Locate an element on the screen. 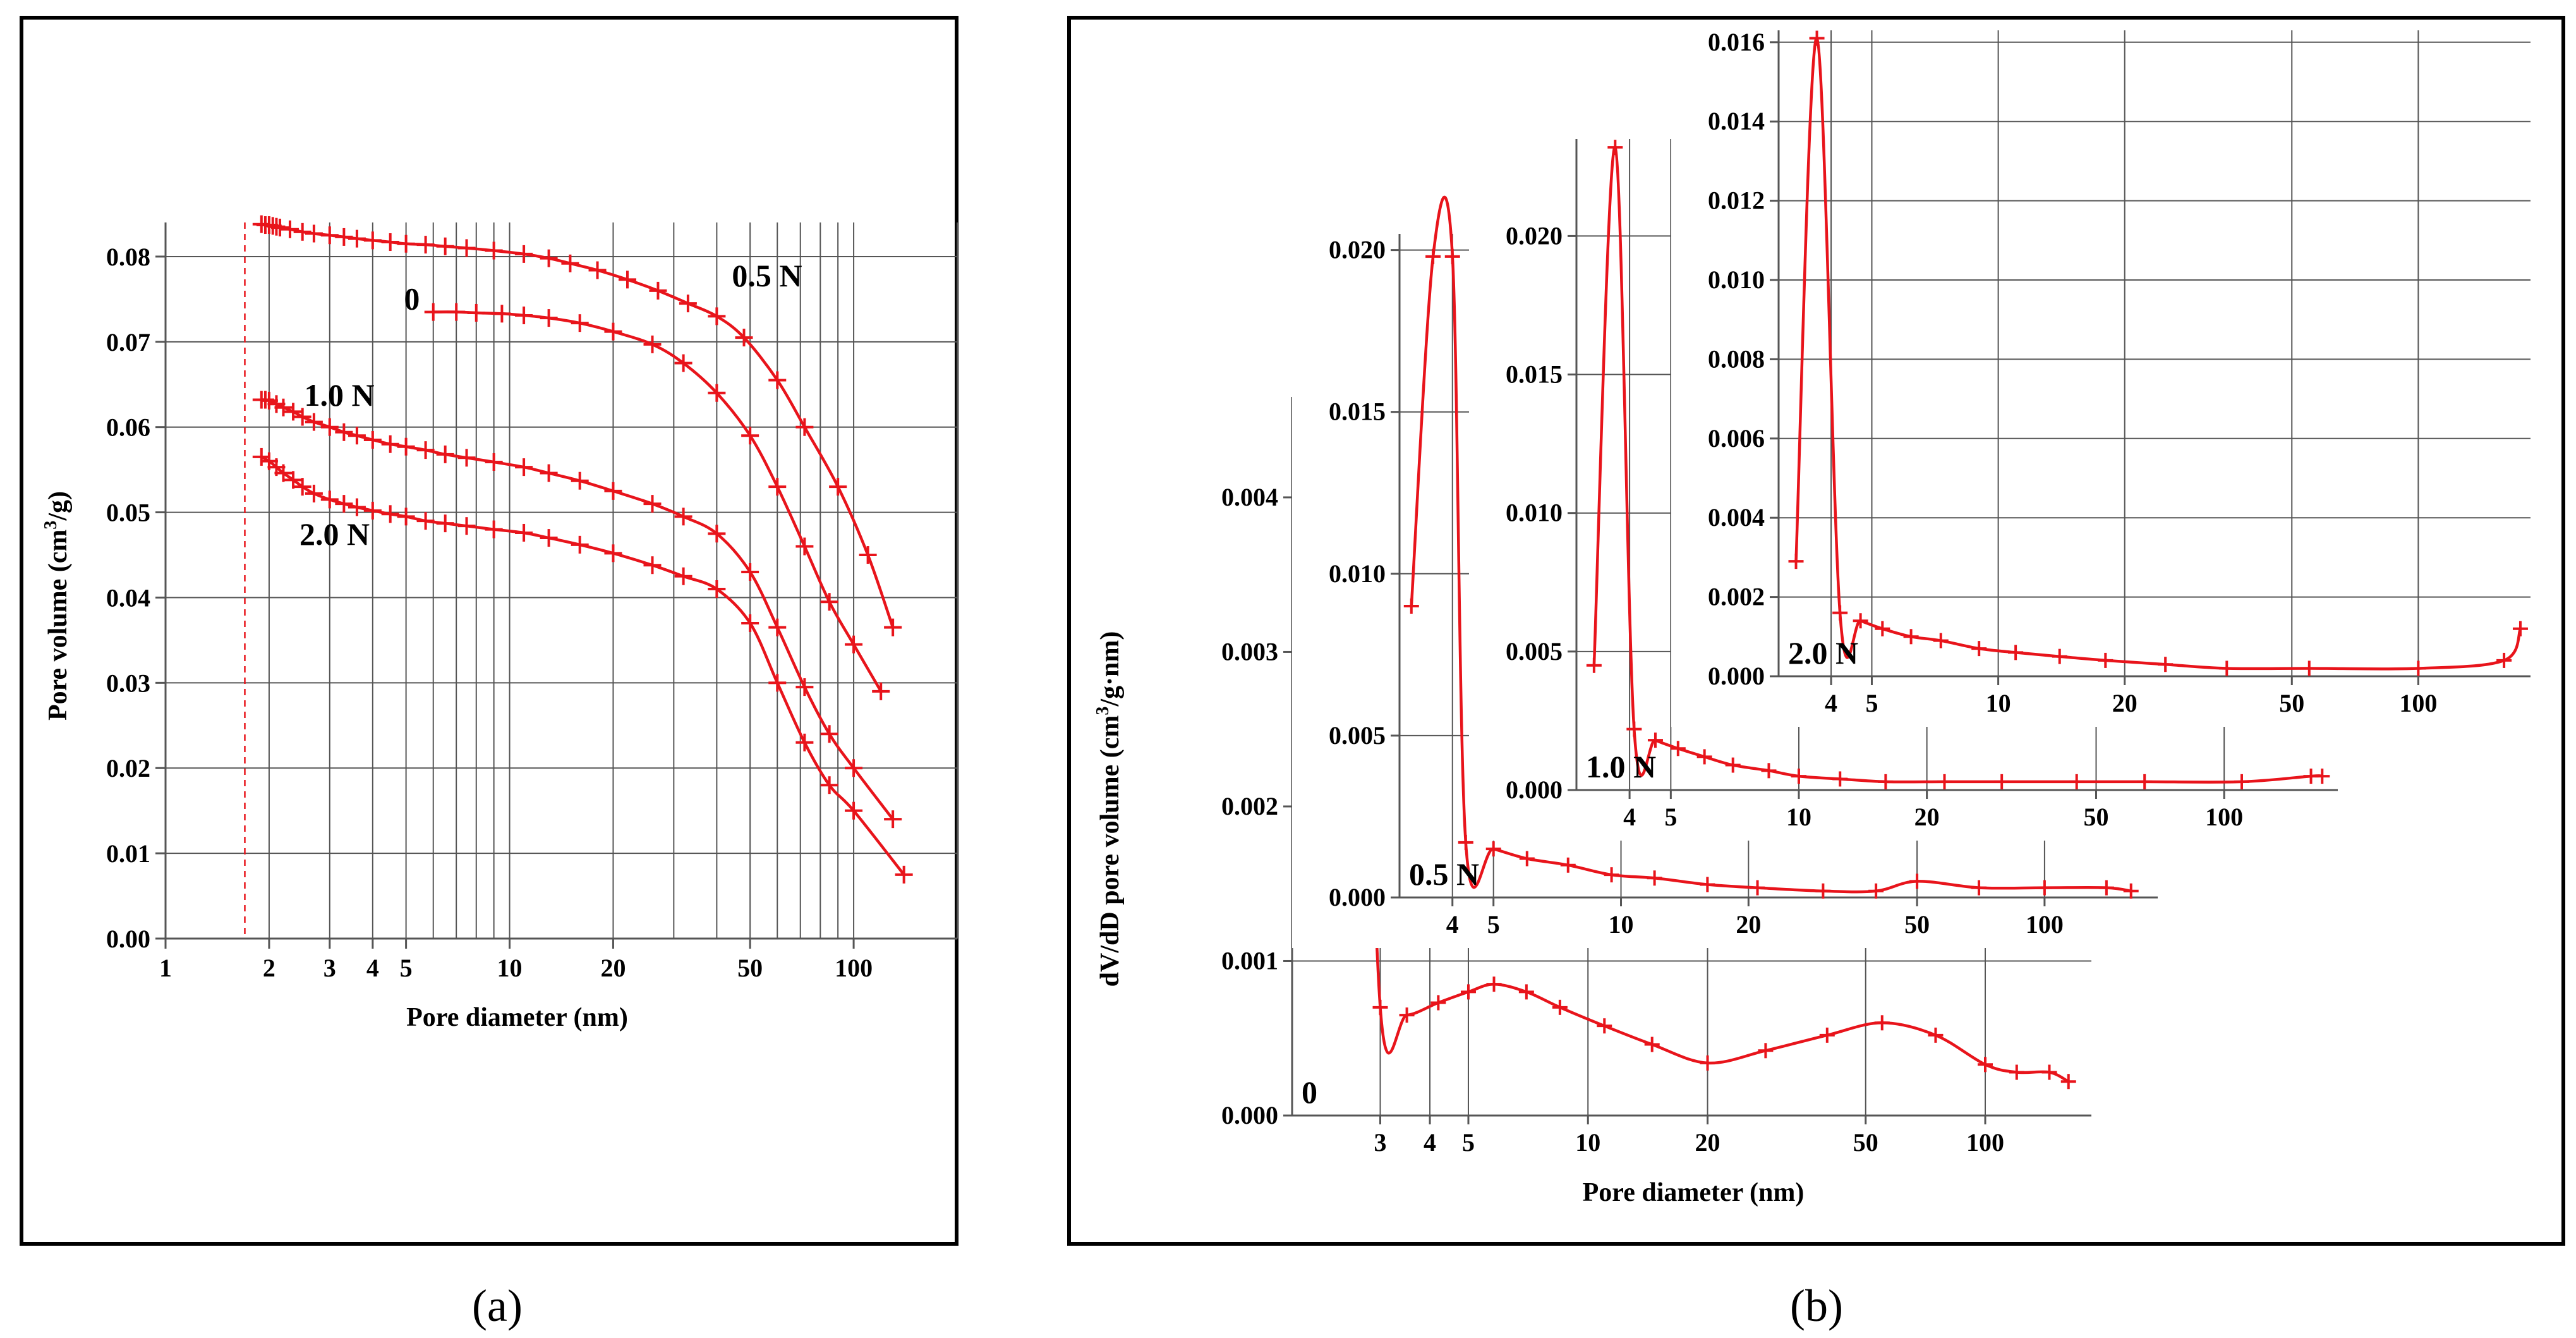  b-panel-20N-x-tick-label: 10 is located at coordinates (1998, 703).